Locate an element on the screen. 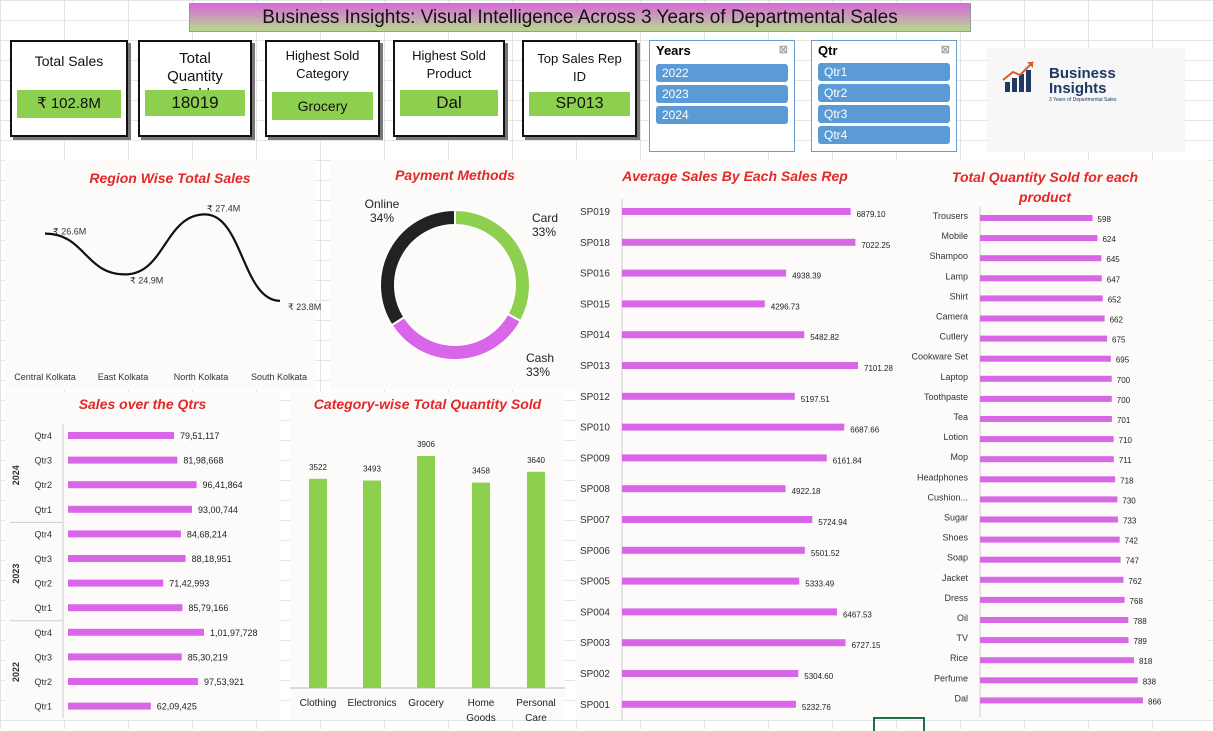 The width and height of the screenshot is (1213, 731). rep-label: SP018 is located at coordinates (595, 243).